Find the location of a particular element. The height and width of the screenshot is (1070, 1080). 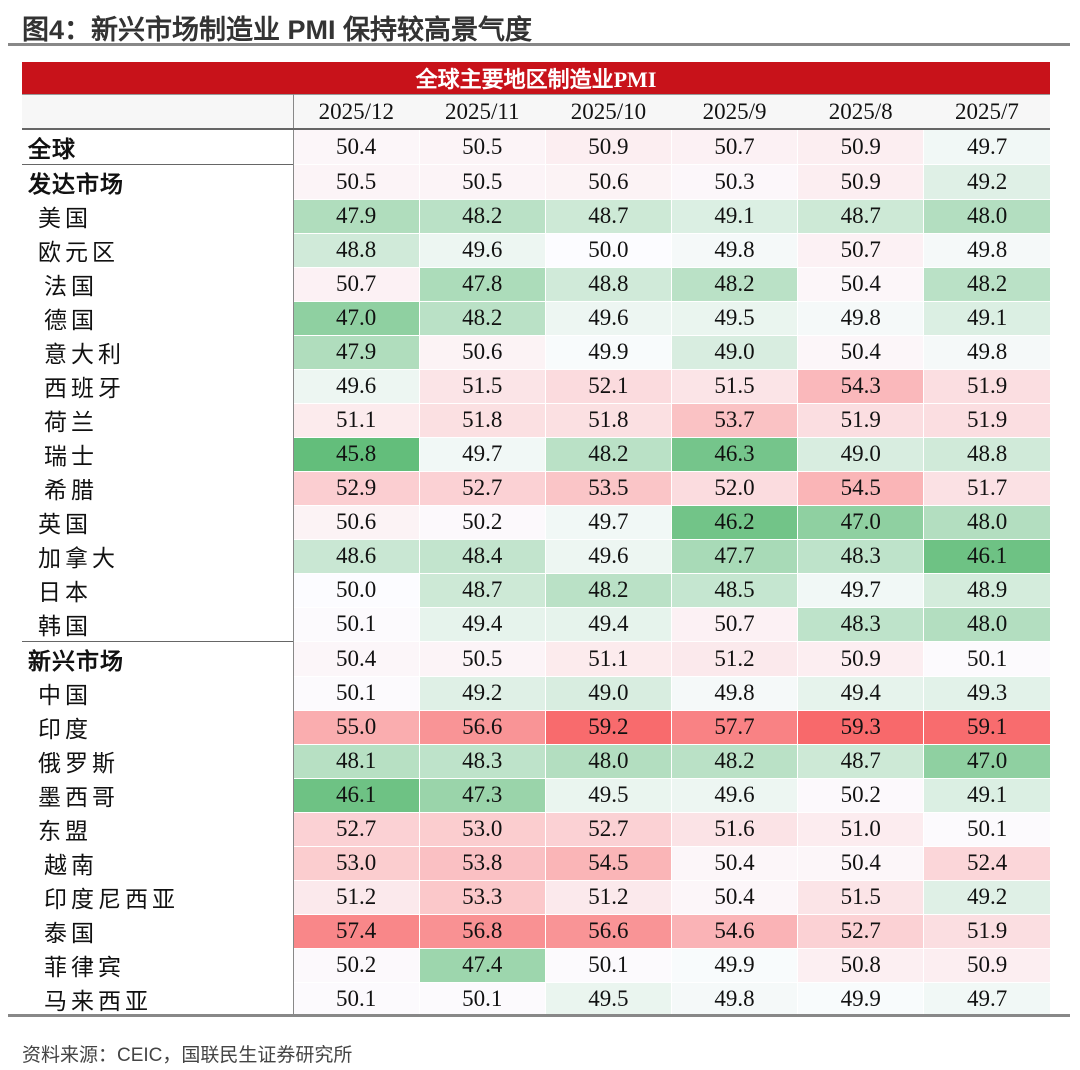

cell-value: 51.2 is located at coordinates (356, 897).